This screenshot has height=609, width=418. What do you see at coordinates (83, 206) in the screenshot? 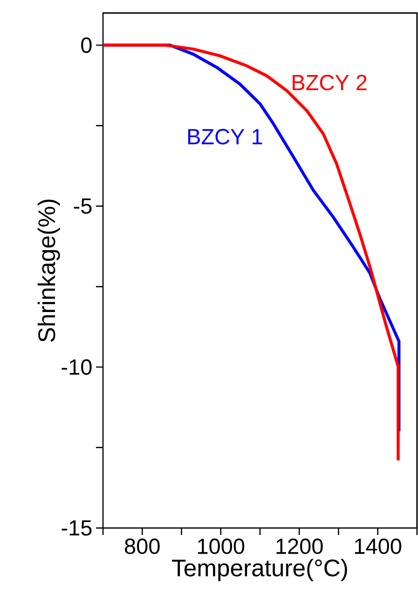
I see `y-tick-label: -5` at bounding box center [83, 206].